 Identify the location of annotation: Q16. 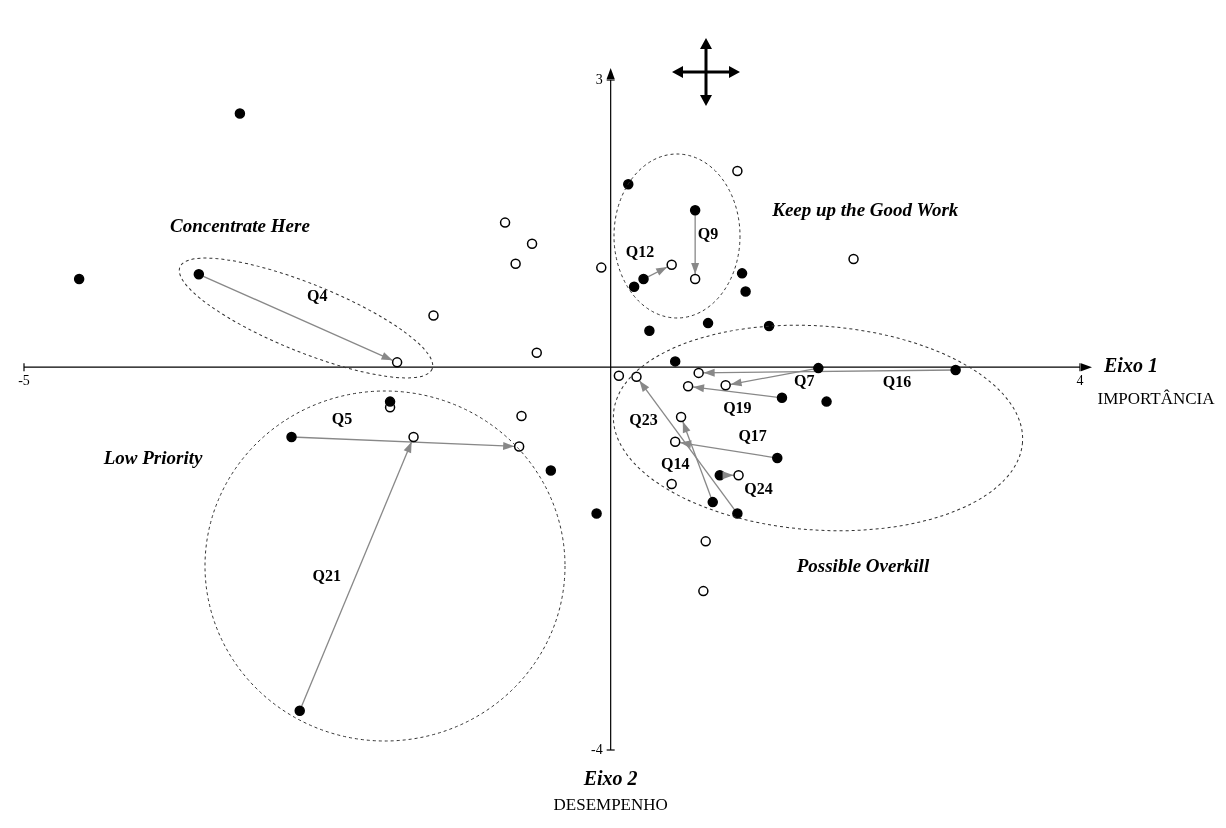
(897, 381).